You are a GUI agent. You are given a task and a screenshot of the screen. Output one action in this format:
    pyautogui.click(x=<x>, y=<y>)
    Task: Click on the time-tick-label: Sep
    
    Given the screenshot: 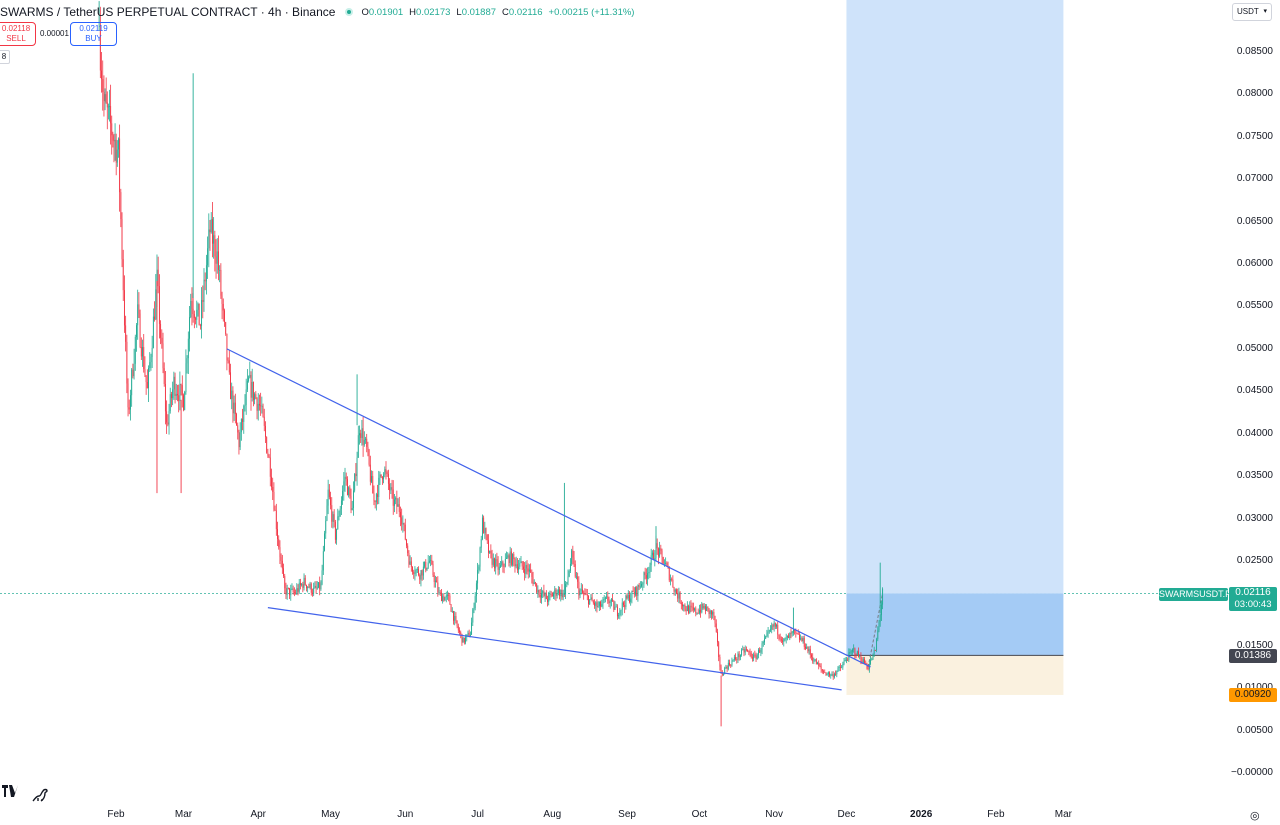 What is the action you would take?
    pyautogui.click(x=627, y=814)
    